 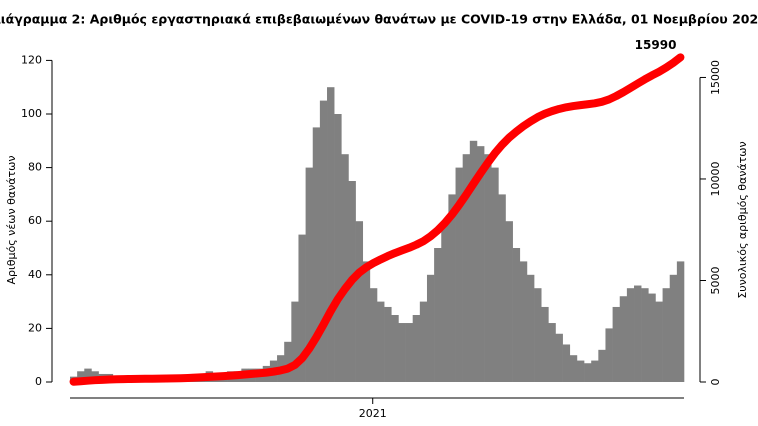 What do you see at coordinates (715, 77) in the screenshot?
I see `y2-tick-label: 15000` at bounding box center [715, 77].